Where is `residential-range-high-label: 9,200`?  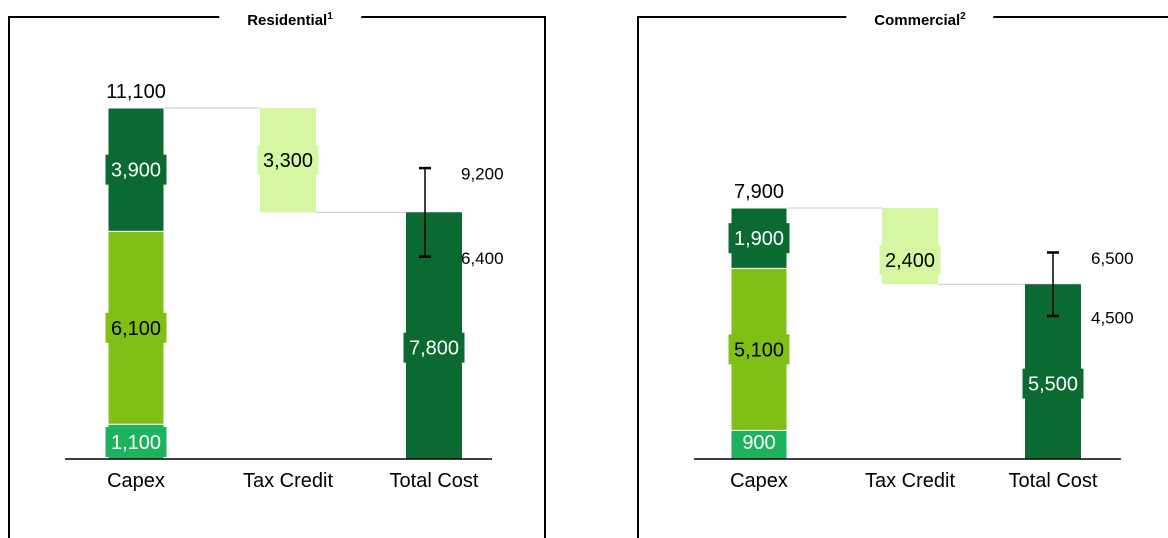 residential-range-high-label: 9,200 is located at coordinates (482, 174).